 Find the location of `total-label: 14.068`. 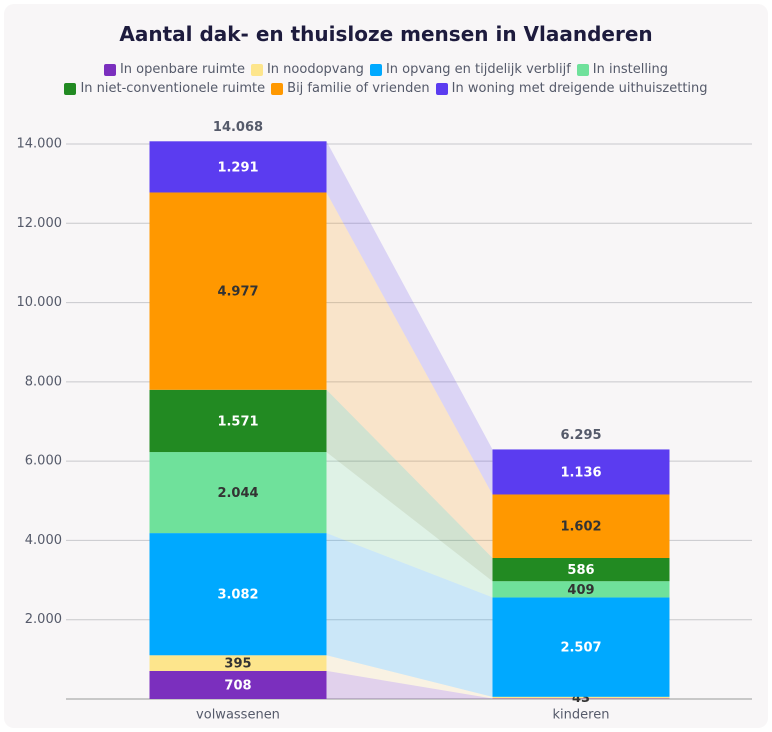

total-label: 14.068 is located at coordinates (238, 127).